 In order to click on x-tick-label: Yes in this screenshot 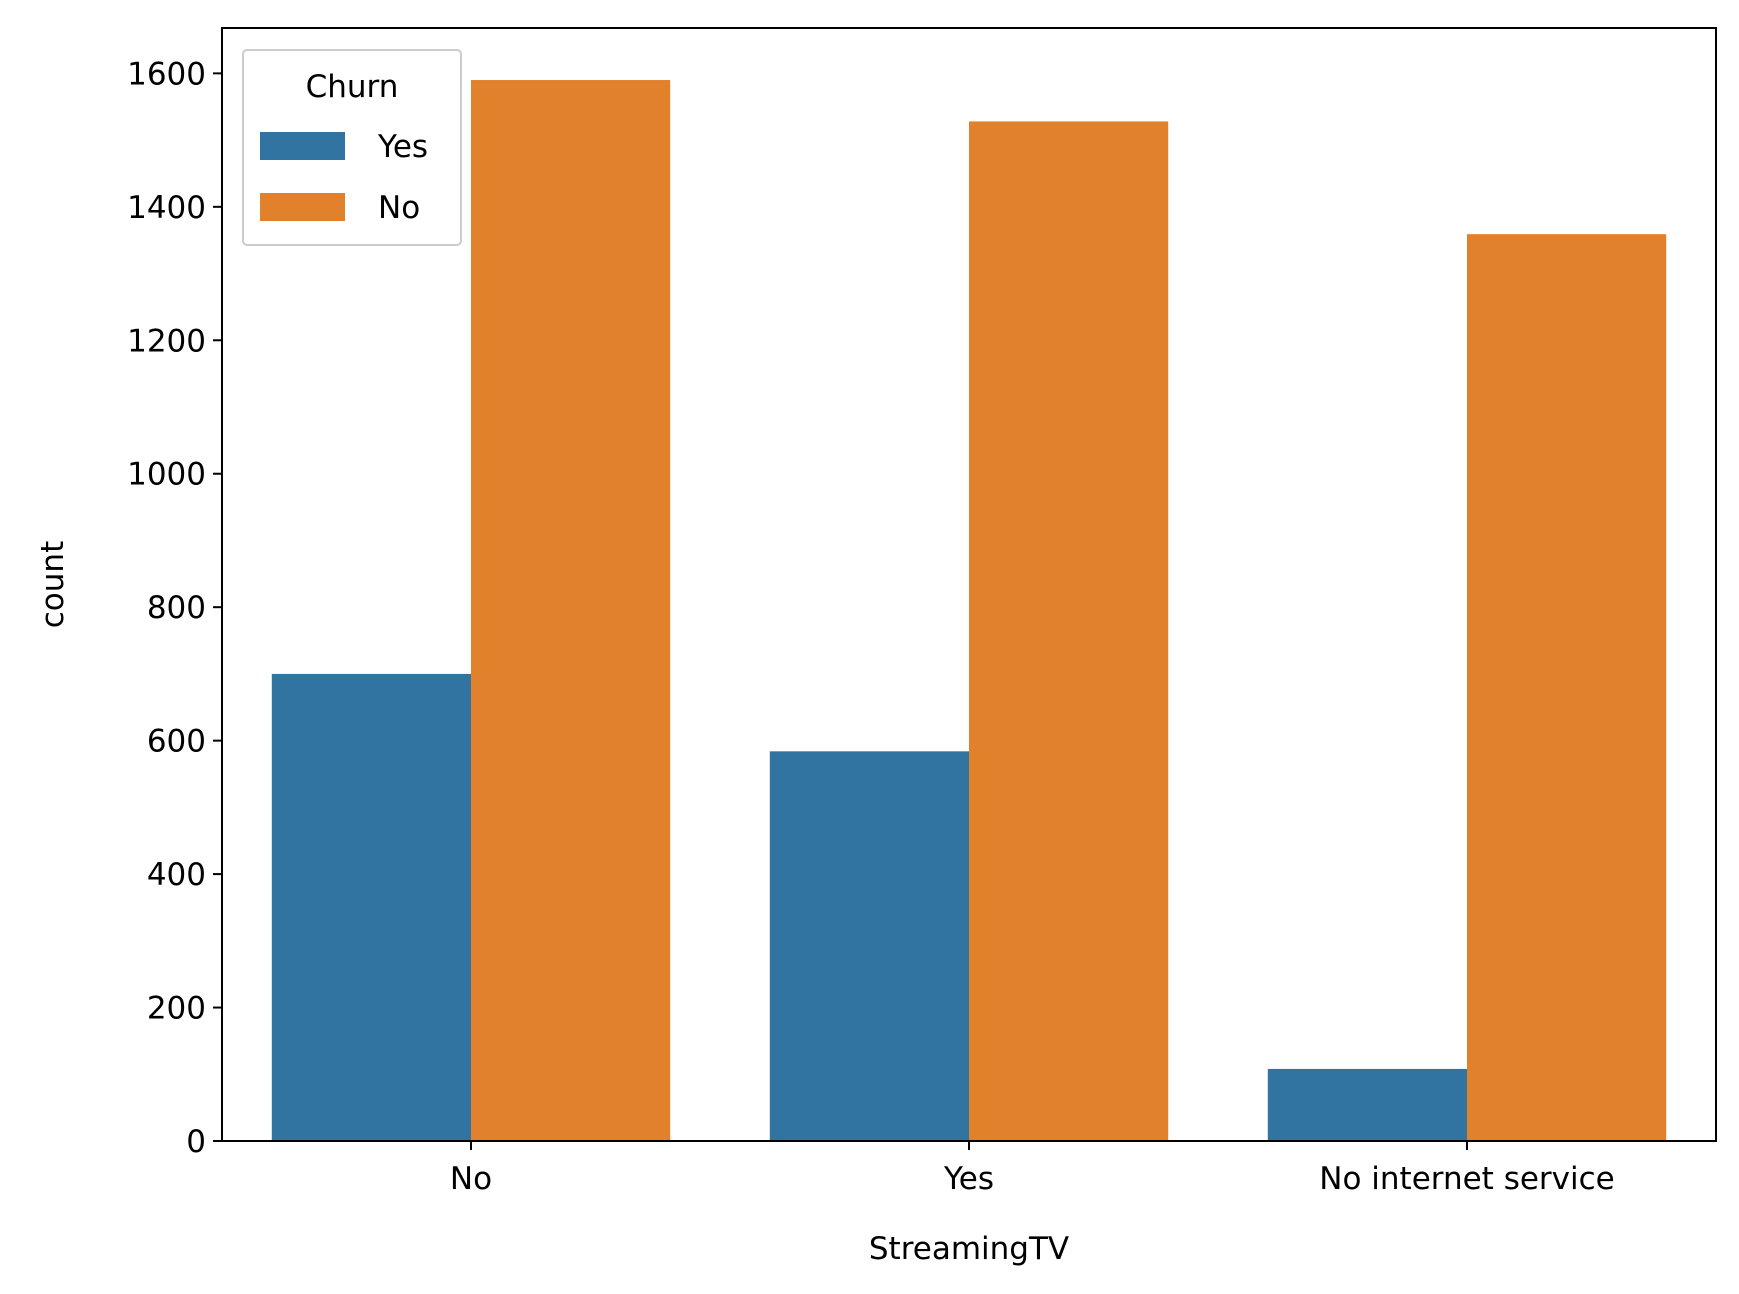, I will do `click(968, 1179)`.